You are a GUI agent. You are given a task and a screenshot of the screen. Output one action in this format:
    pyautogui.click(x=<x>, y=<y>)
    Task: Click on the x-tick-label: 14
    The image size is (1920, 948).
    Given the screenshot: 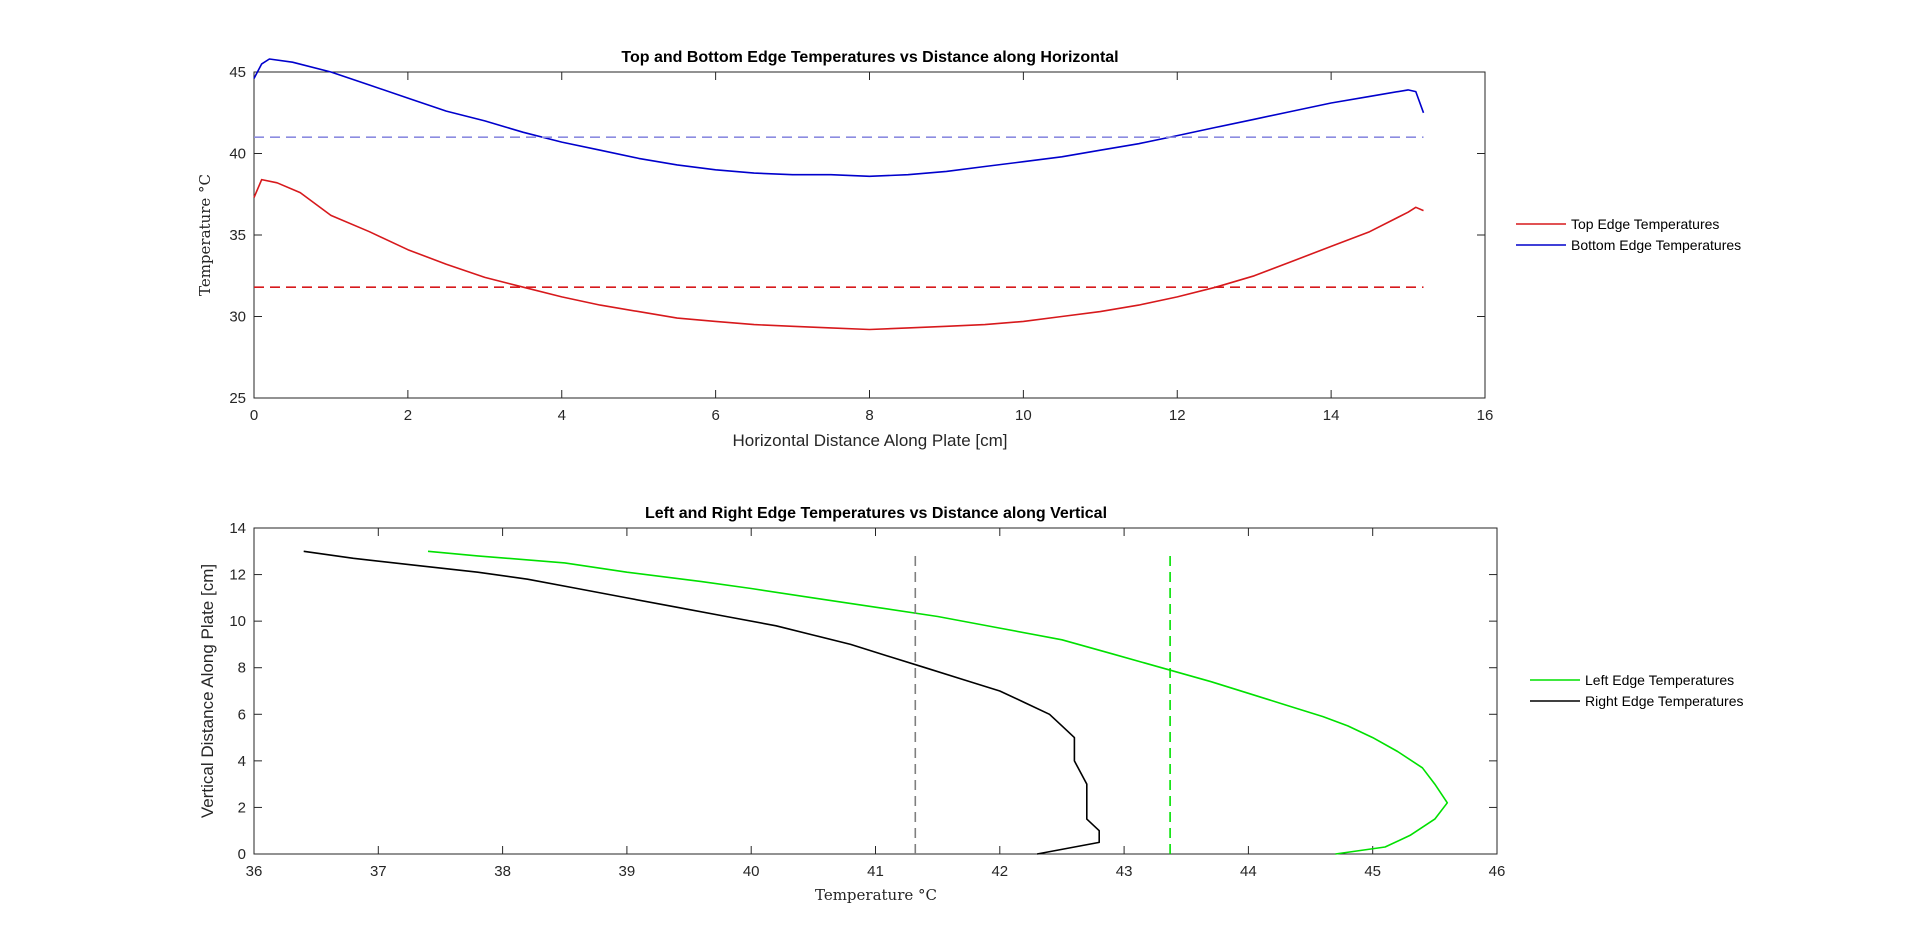 What is the action you would take?
    pyautogui.click(x=1331, y=415)
    